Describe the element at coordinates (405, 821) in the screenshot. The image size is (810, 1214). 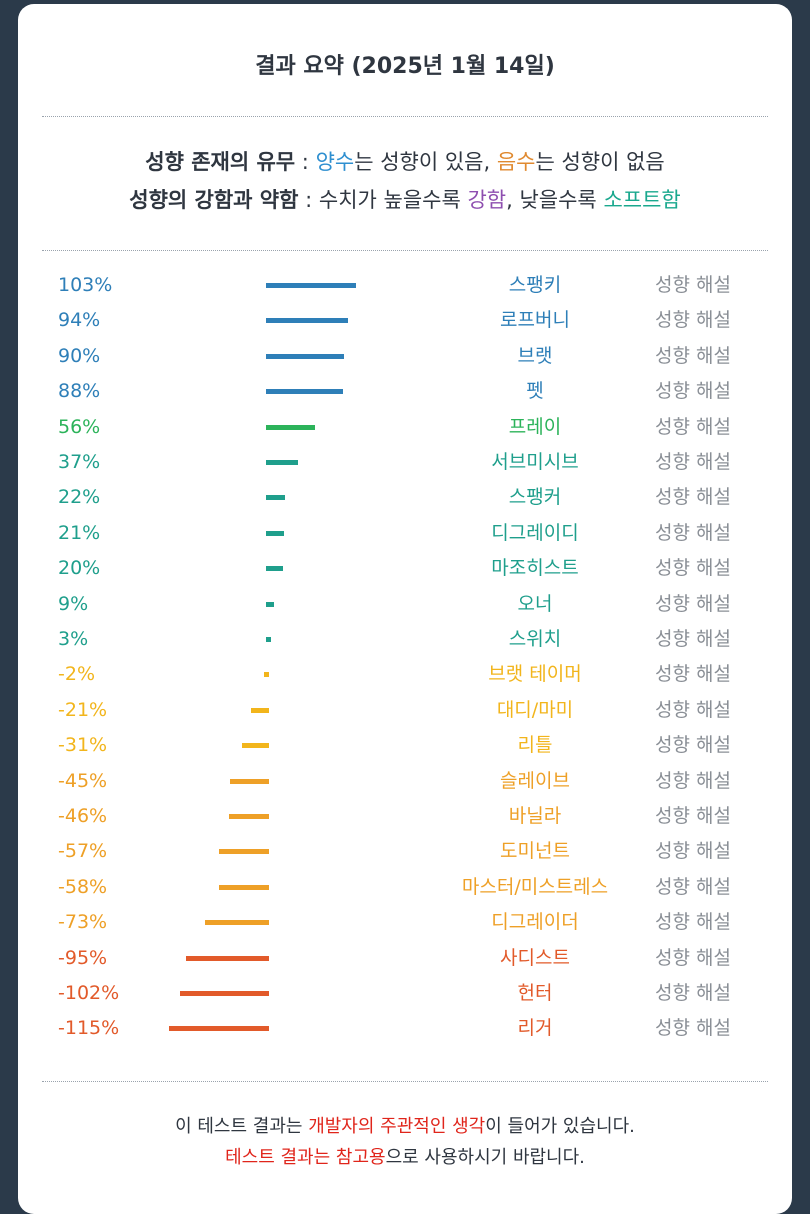
I see `chart-row: -46% 바닐라 성향 해설` at that location.